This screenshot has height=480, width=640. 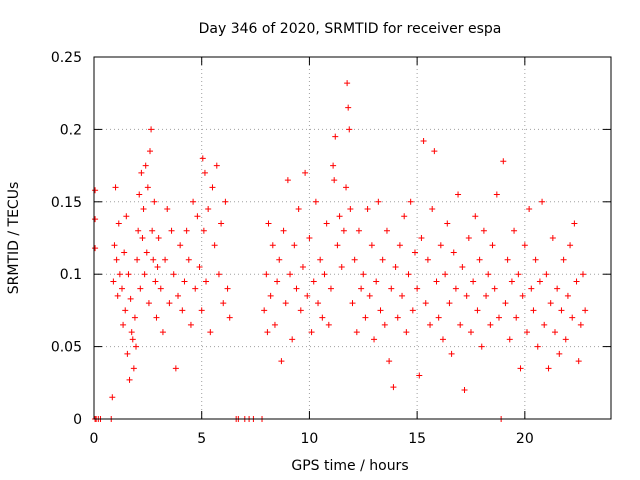 I want to click on y-tick-label: 0.25, so click(x=66, y=58).